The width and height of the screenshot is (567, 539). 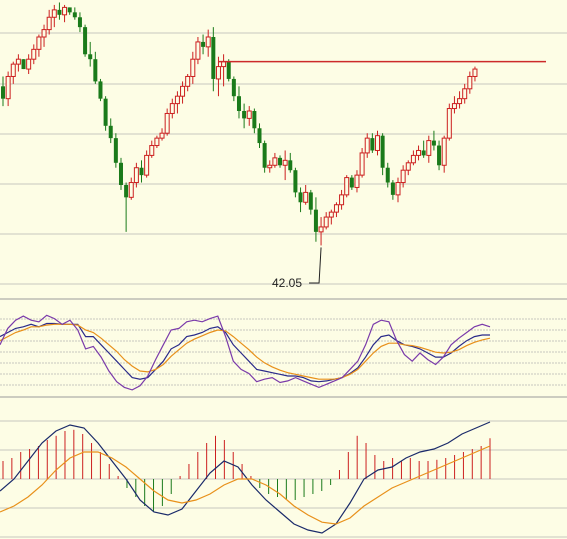 I want to click on low-price-pointer, so click(x=315, y=265).